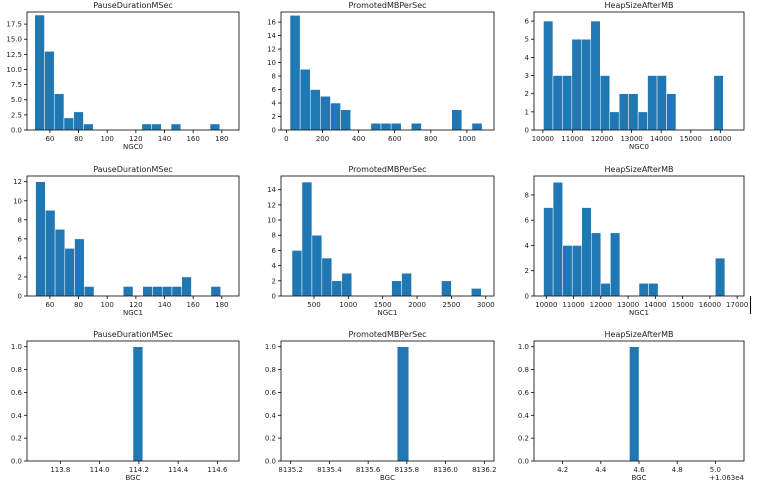  What do you see at coordinates (639, 147) in the screenshot?
I see `x-axis-label: NGC0` at bounding box center [639, 147].